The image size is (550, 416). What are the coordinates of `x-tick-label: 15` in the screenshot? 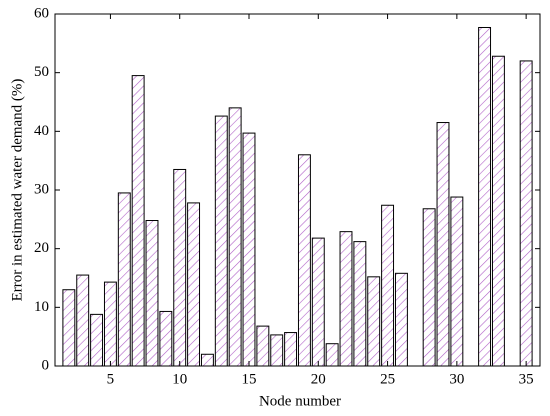 It's located at (249, 379).